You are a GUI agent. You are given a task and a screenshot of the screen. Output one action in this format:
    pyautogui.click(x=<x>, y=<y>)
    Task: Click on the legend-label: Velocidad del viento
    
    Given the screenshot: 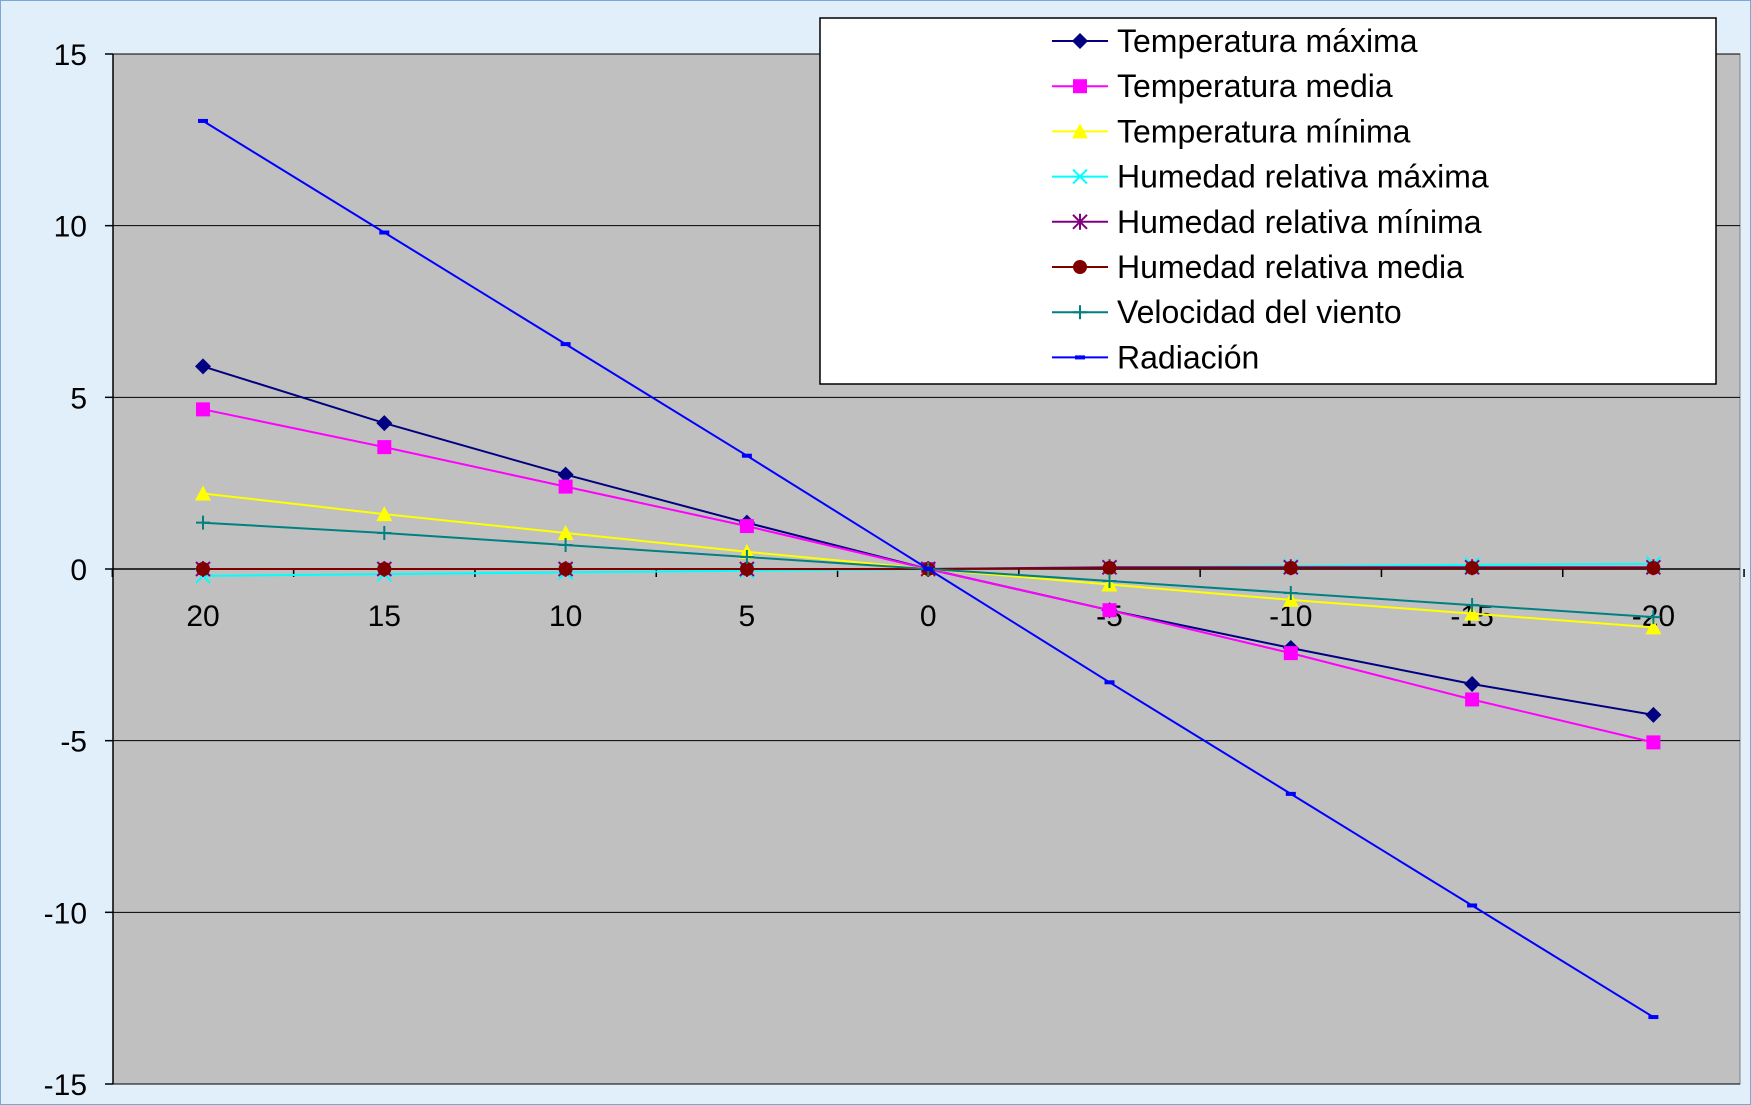 What is the action you would take?
    pyautogui.click(x=1259, y=312)
    